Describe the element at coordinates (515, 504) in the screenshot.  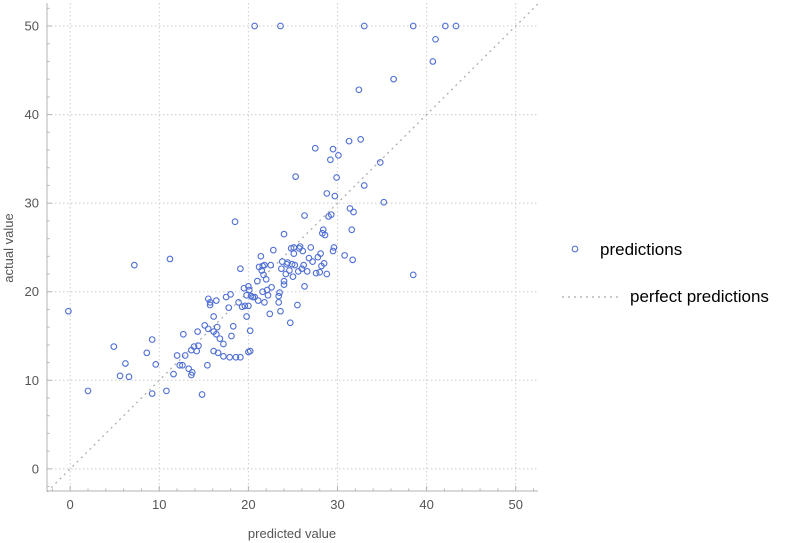
I see `x-tick-label: 50` at that location.